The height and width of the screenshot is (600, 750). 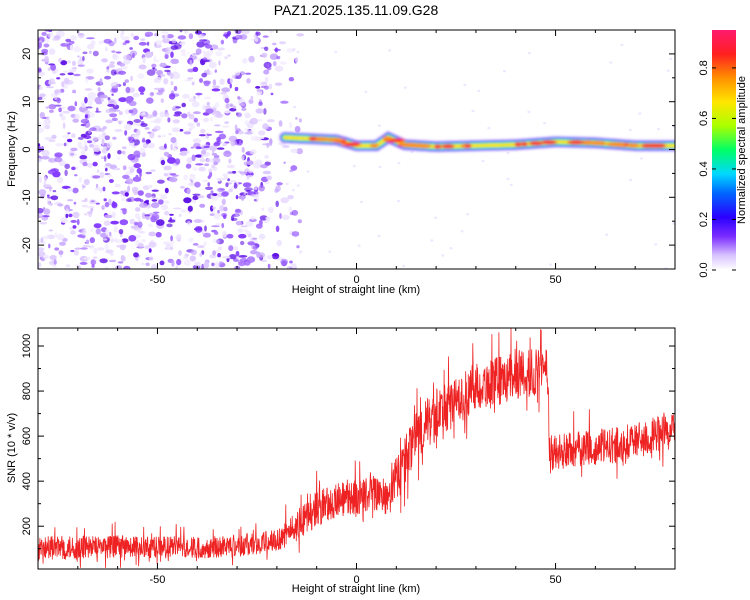 What do you see at coordinates (704, 67) in the screenshot?
I see `colorbar-tick-label: 0.8` at bounding box center [704, 67].